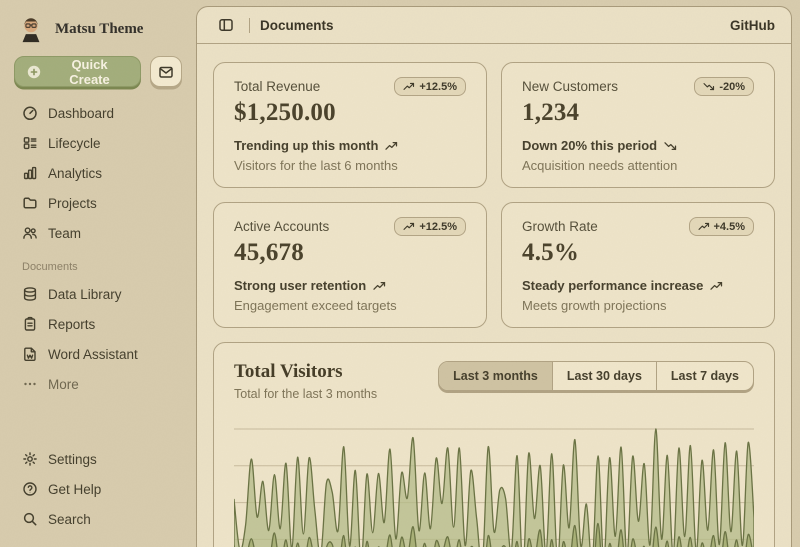 The width and height of the screenshot is (800, 547). I want to click on chart-range-tabs: Last 3 months Last 30 days Last 7 days, so click(596, 376).